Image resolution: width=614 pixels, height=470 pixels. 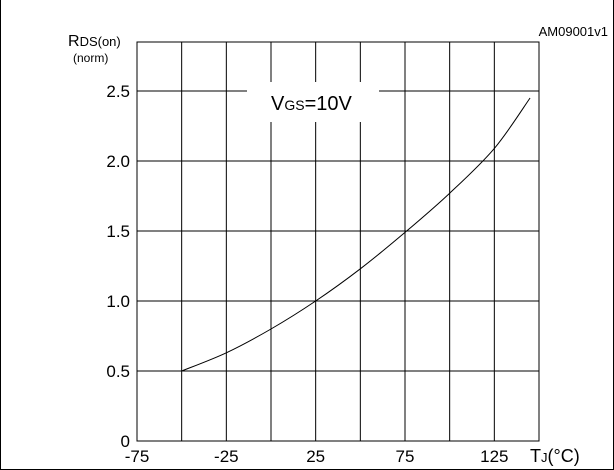 I want to click on y-tick-label: 2.0, so click(x=118, y=161).